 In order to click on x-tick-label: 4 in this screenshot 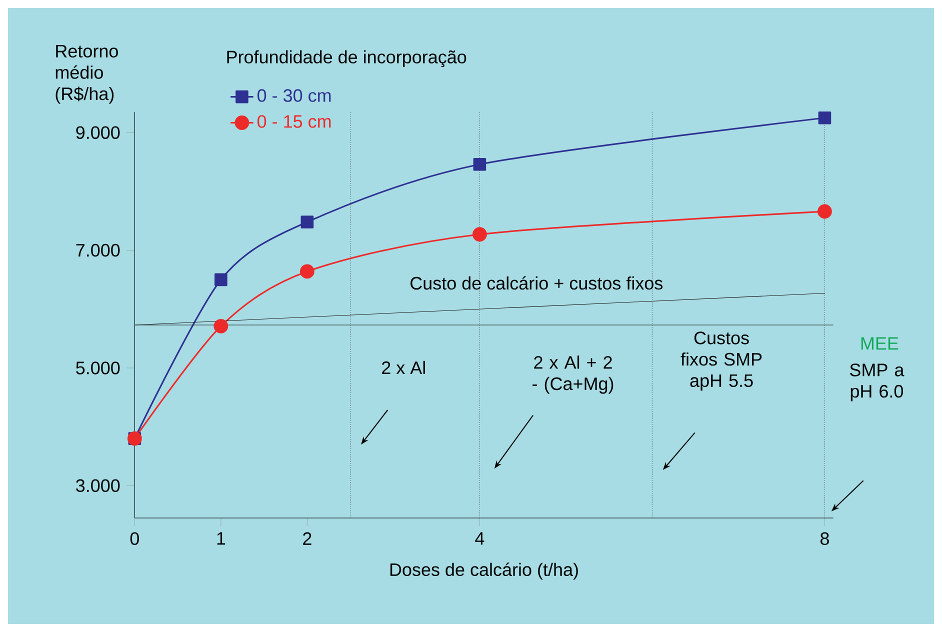, I will do `click(479, 538)`.